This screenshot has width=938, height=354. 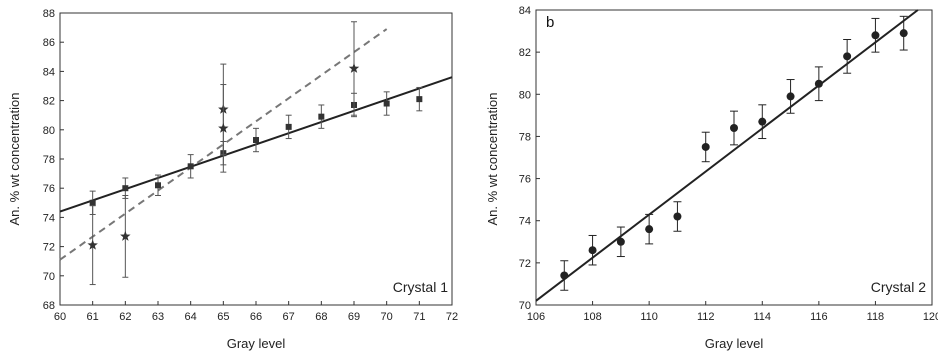 What do you see at coordinates (452, 317) in the screenshot?
I see `x-tick-label: 72` at bounding box center [452, 317].